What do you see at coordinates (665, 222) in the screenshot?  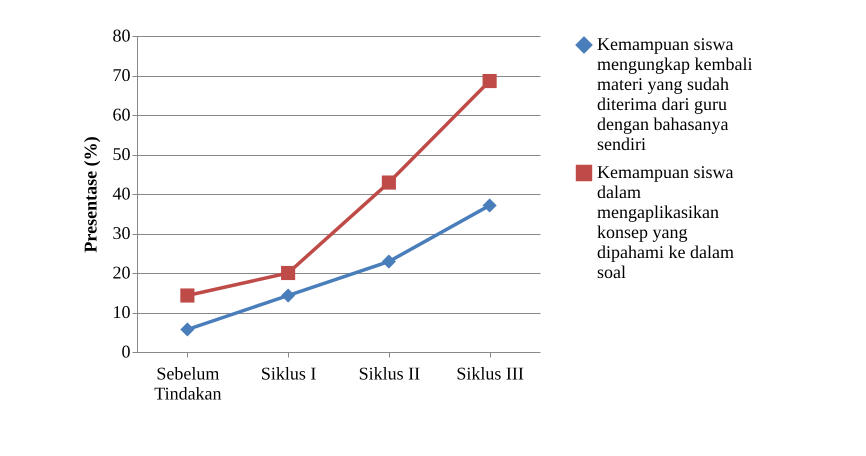 I see `legend-label: Kemampuan siswa dalam mengaplikasikan konsep yang dipahami ke dalam soal` at bounding box center [665, 222].